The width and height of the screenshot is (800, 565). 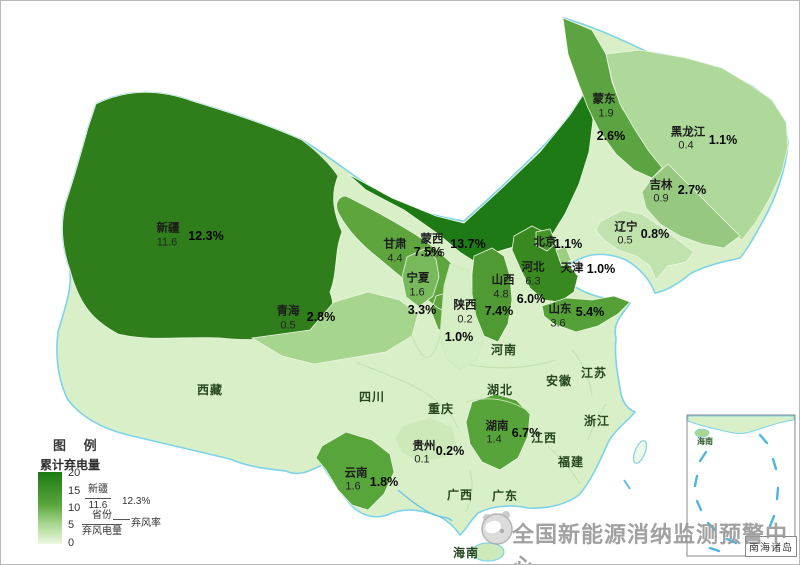 I want to click on province-data-label: 北京, so click(x=545, y=242).